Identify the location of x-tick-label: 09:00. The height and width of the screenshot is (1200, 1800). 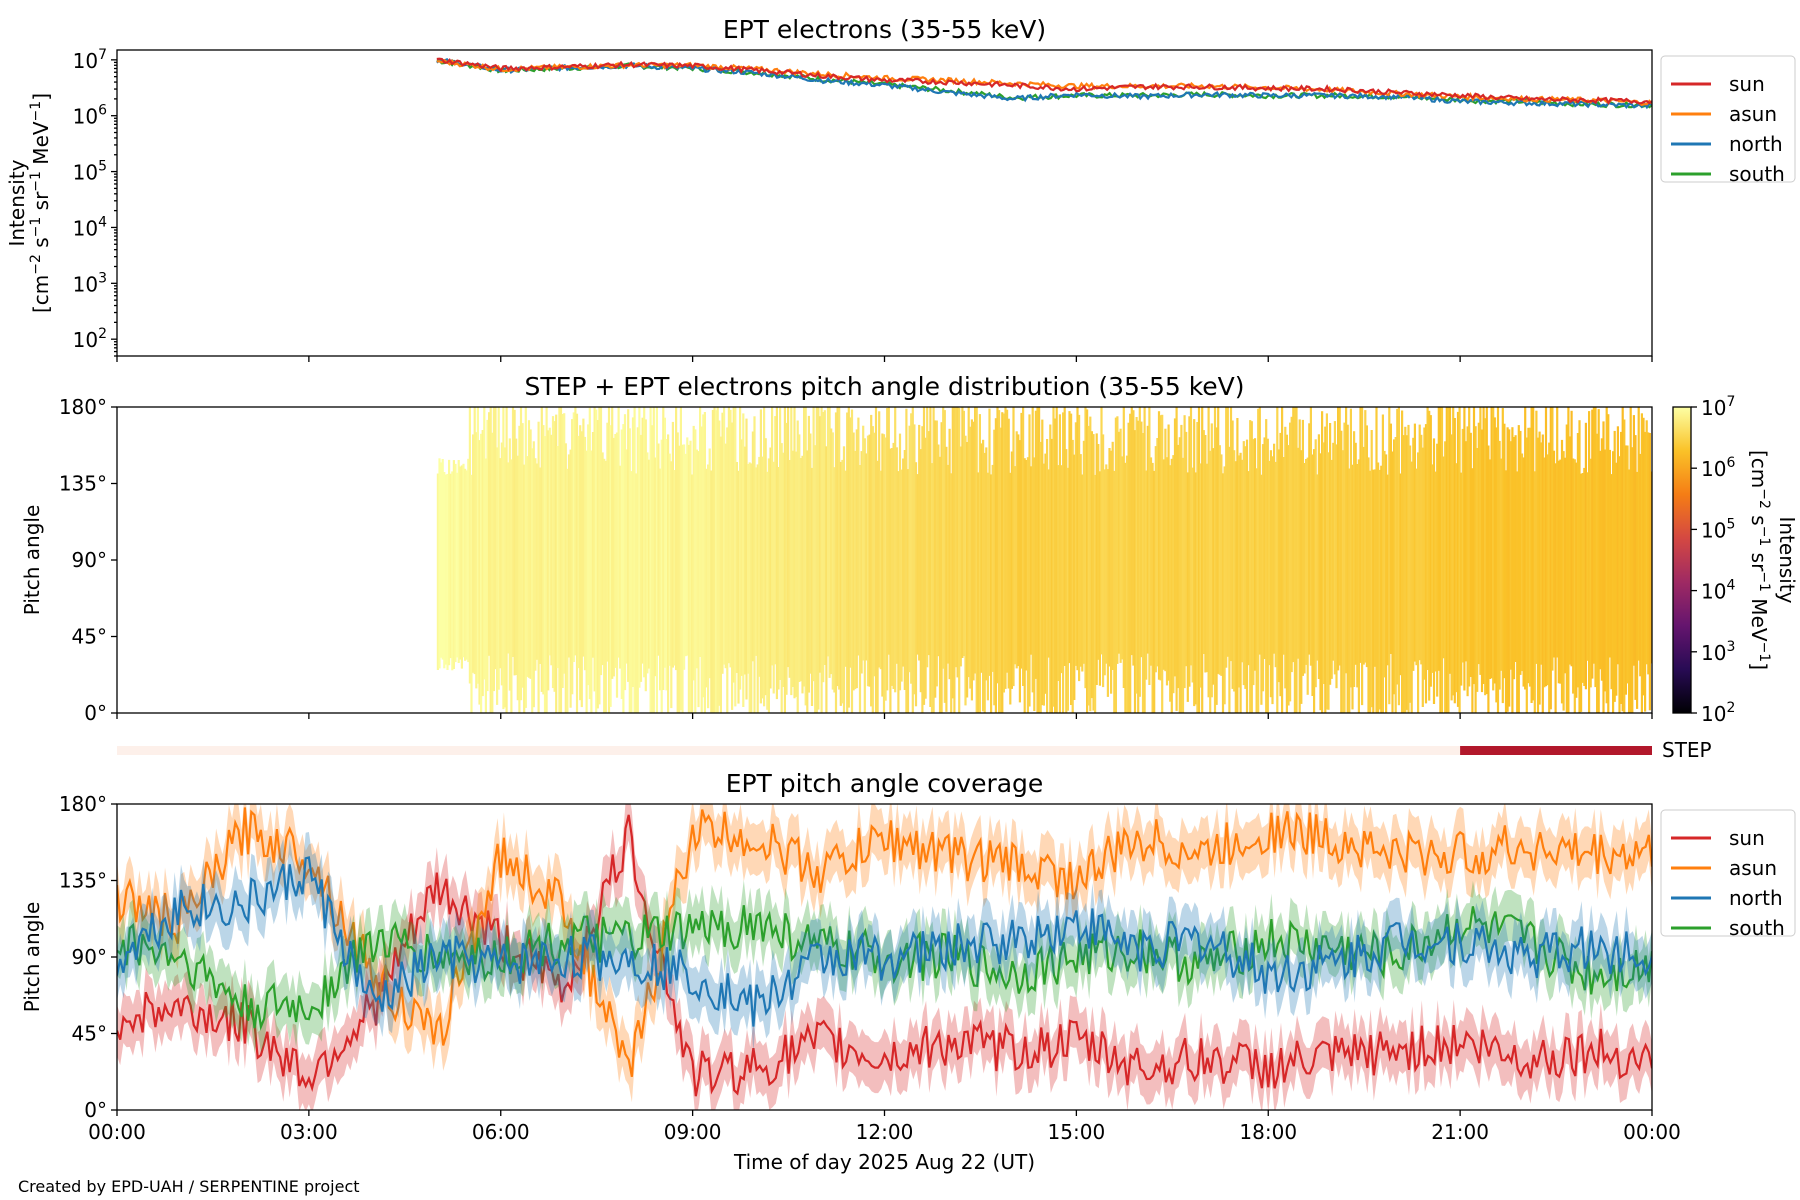
(693, 1132).